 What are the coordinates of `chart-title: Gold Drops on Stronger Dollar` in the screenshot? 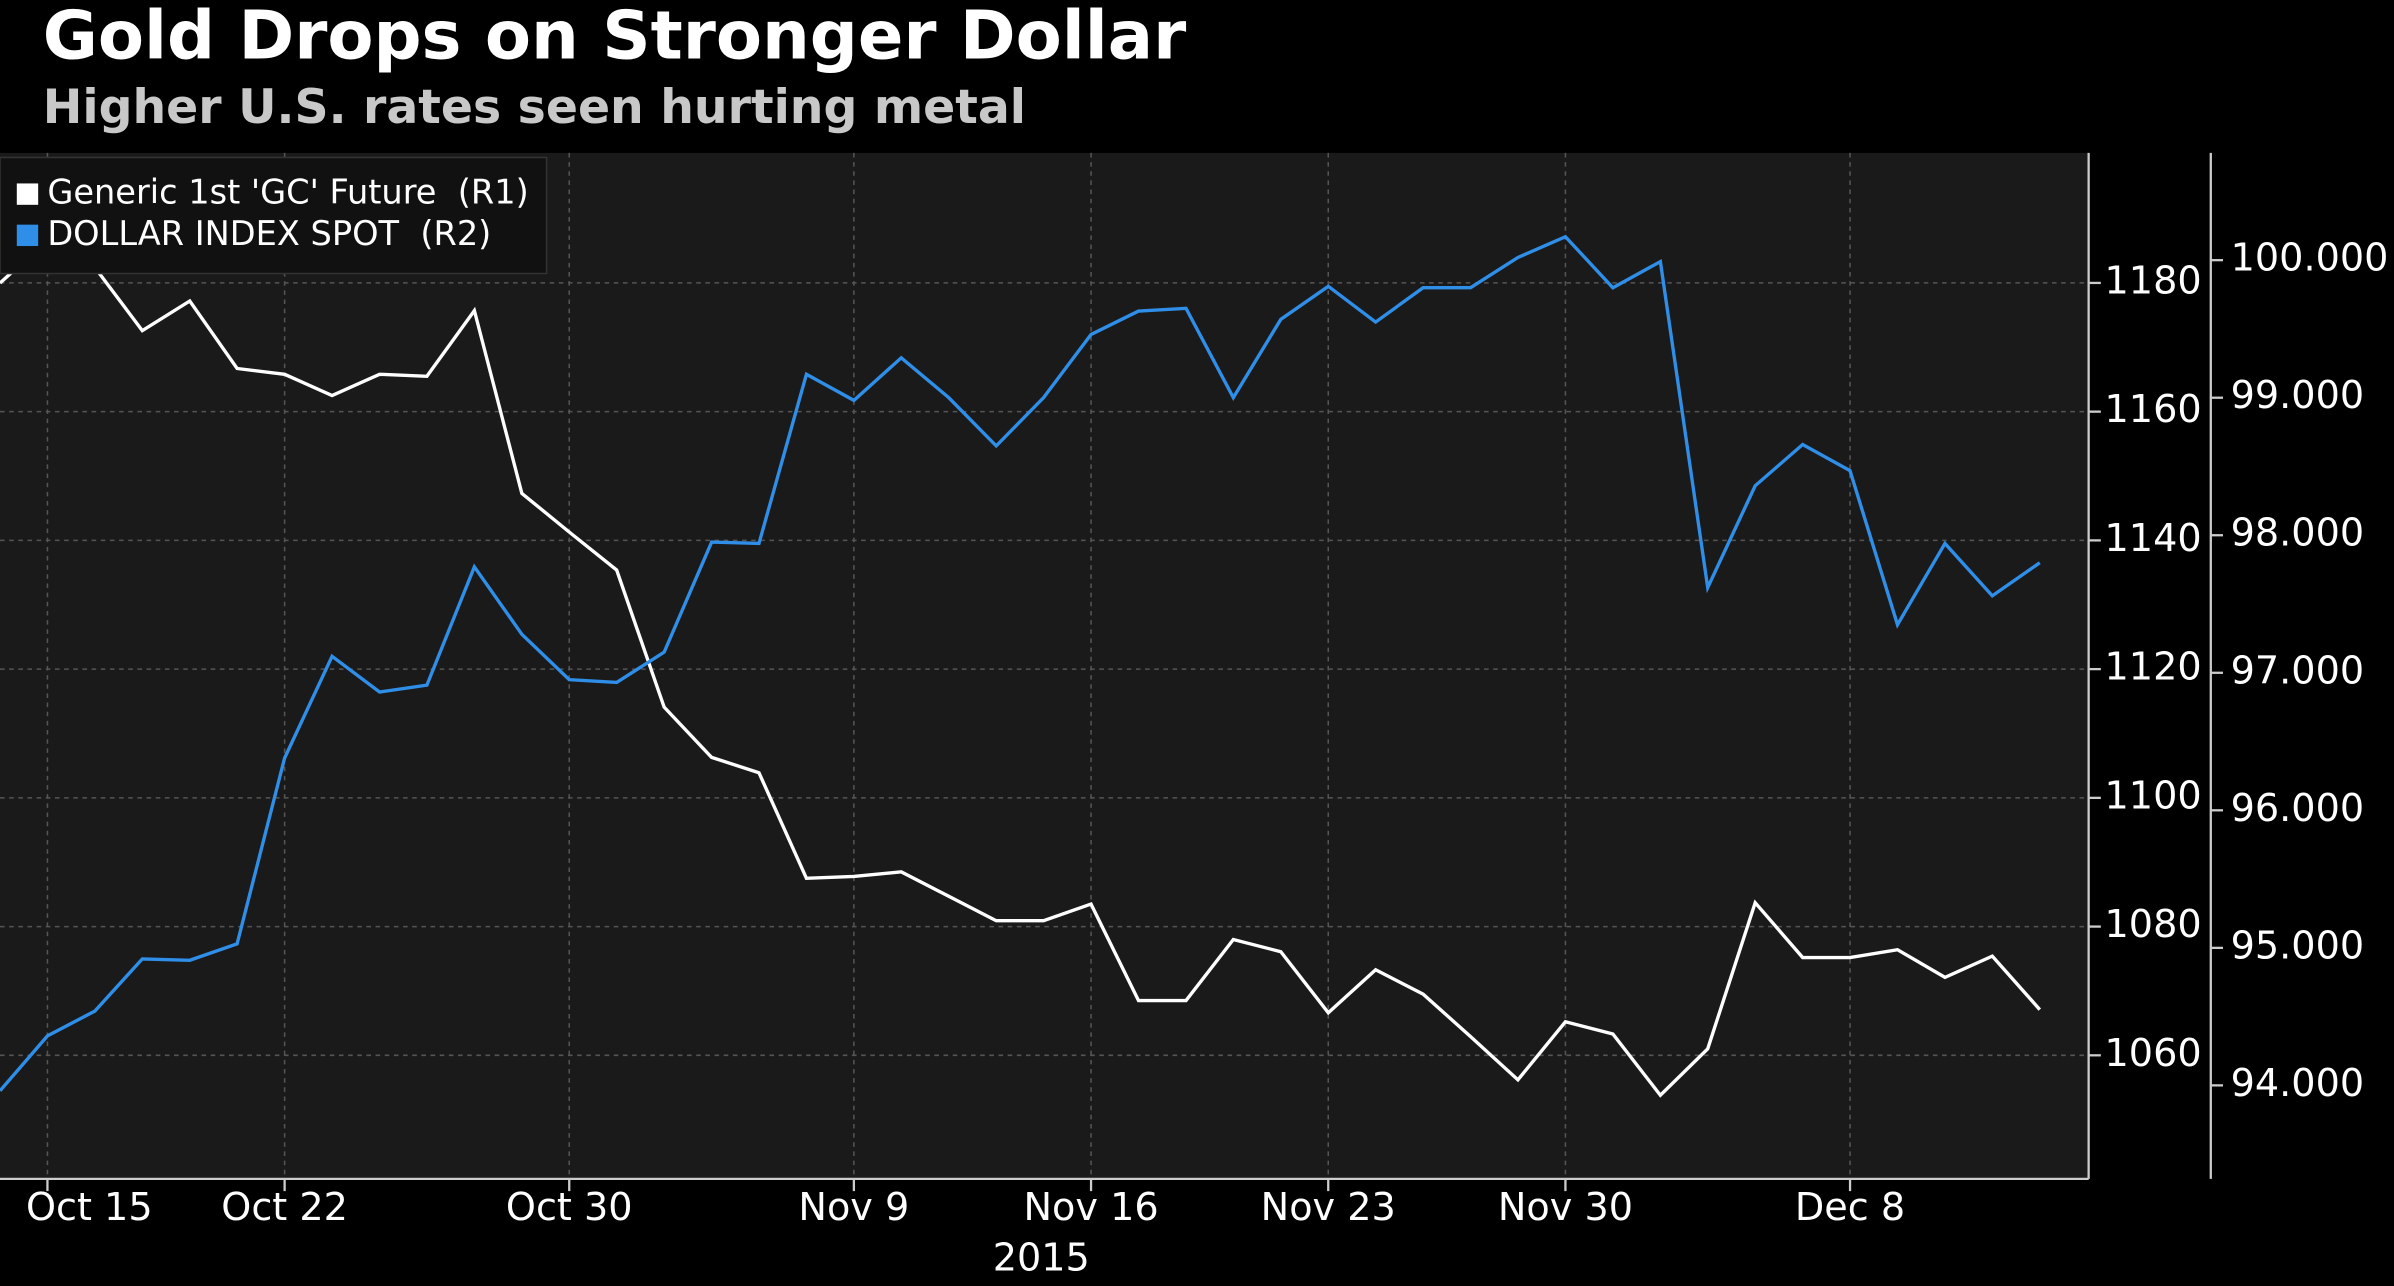 It's located at (615, 37).